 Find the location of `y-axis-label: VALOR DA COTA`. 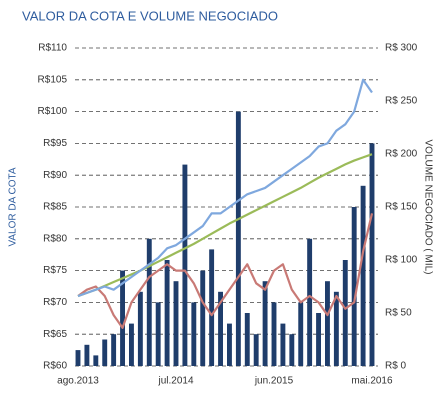

y-axis-label: VALOR DA COTA is located at coordinates (13, 206).